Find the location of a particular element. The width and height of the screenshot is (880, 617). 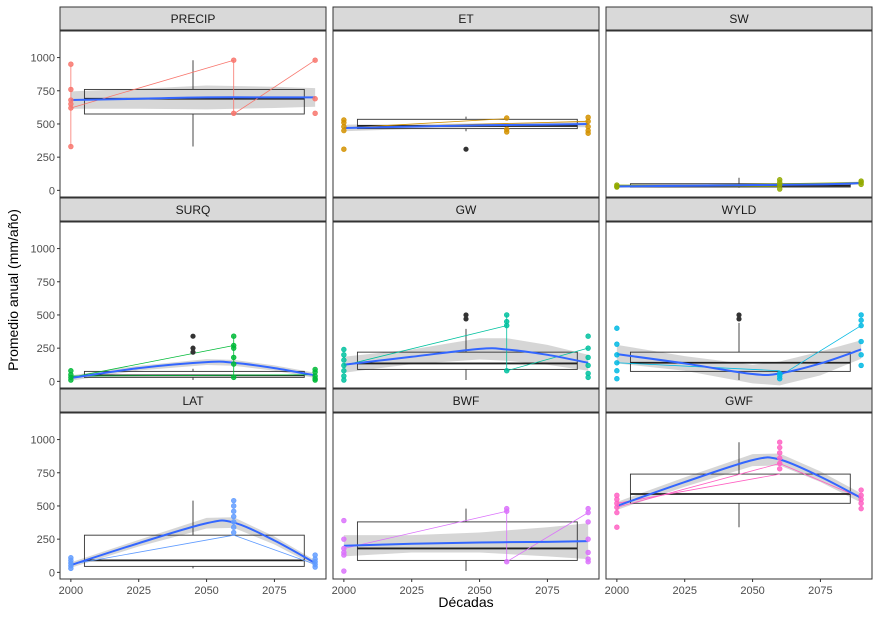

strip-label: WYLD is located at coordinates (739, 210).